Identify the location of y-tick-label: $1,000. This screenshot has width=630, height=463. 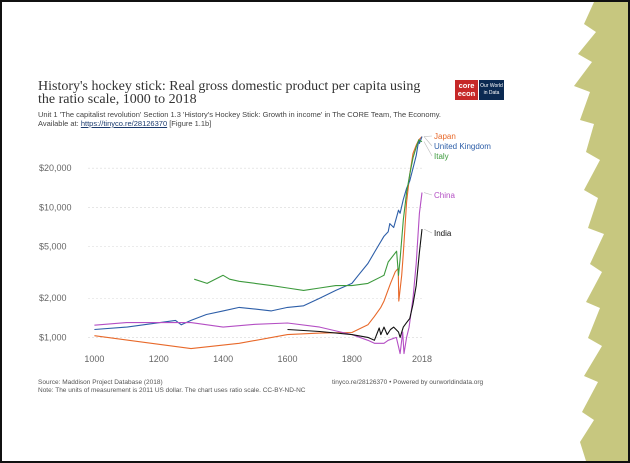
(53, 337).